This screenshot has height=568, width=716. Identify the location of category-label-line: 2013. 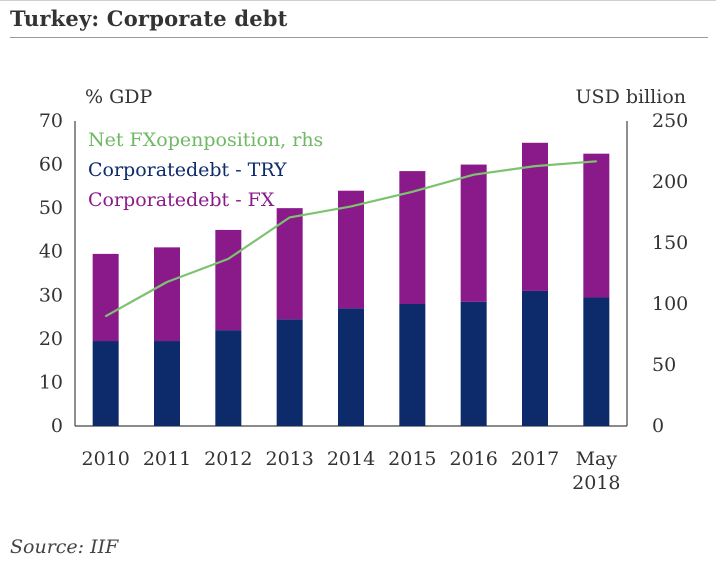
(289, 459).